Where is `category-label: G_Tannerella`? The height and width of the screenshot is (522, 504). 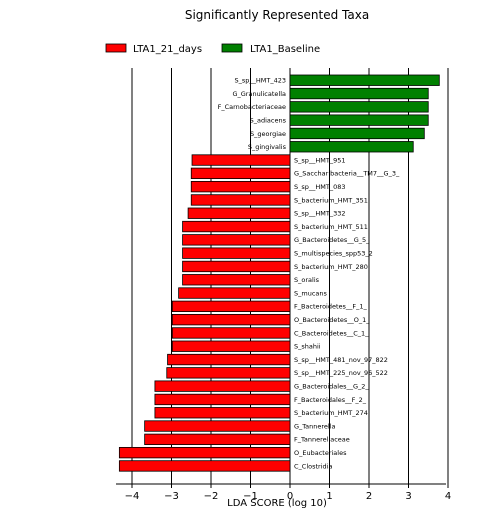
category-label: G_Tannerella is located at coordinates (315, 426).